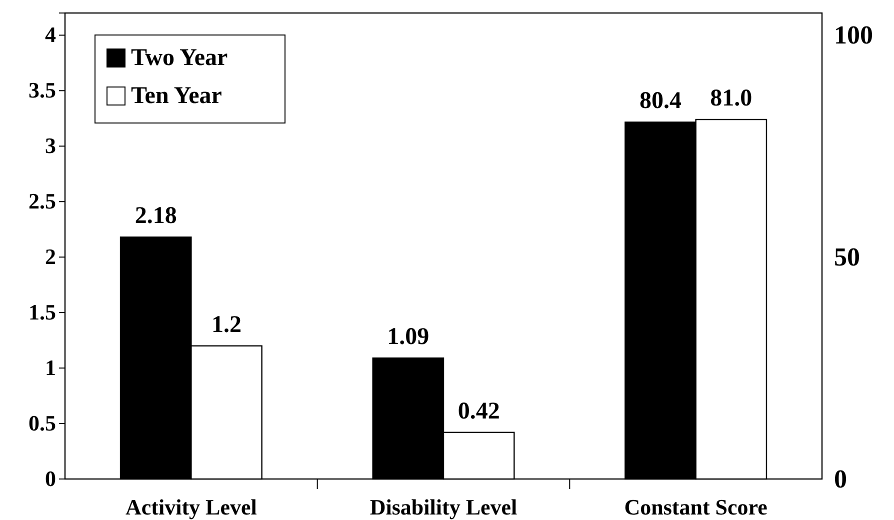  I want to click on y-tick-label: 3.5, so click(42, 90).